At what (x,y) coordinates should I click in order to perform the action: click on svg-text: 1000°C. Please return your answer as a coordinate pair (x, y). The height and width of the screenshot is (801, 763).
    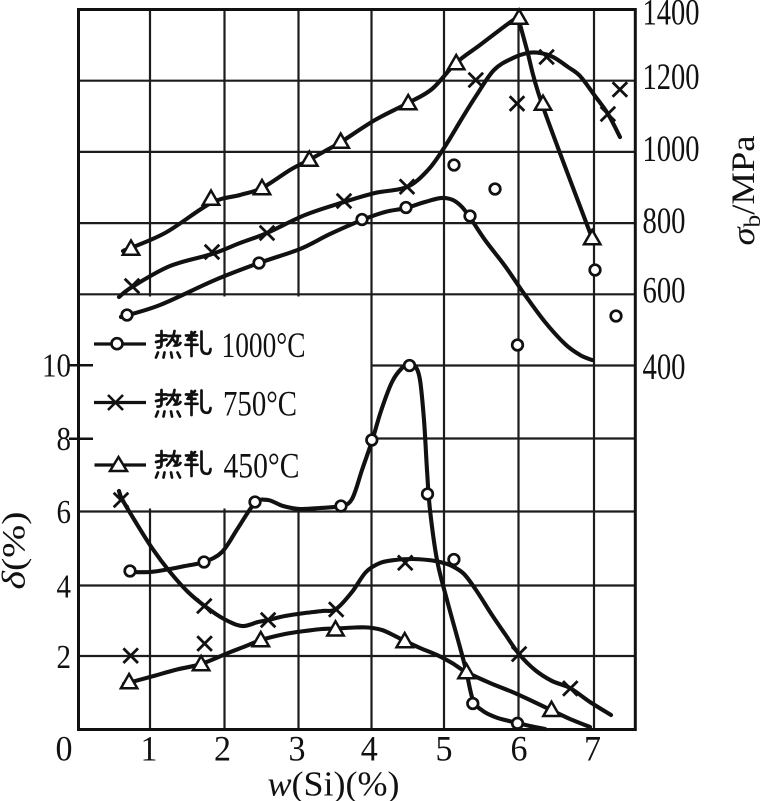
    Looking at the image, I should click on (264, 345).